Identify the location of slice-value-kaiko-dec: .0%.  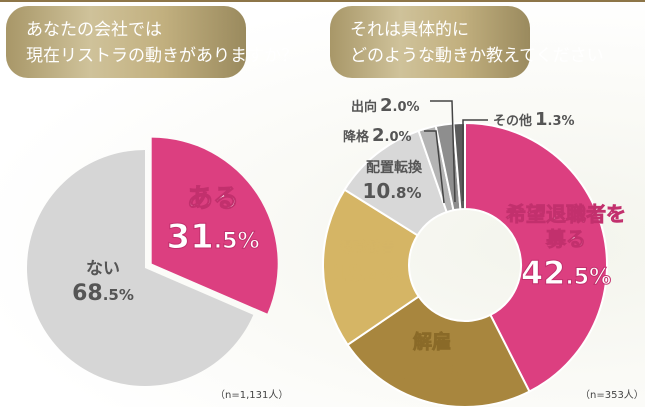
(448, 375).